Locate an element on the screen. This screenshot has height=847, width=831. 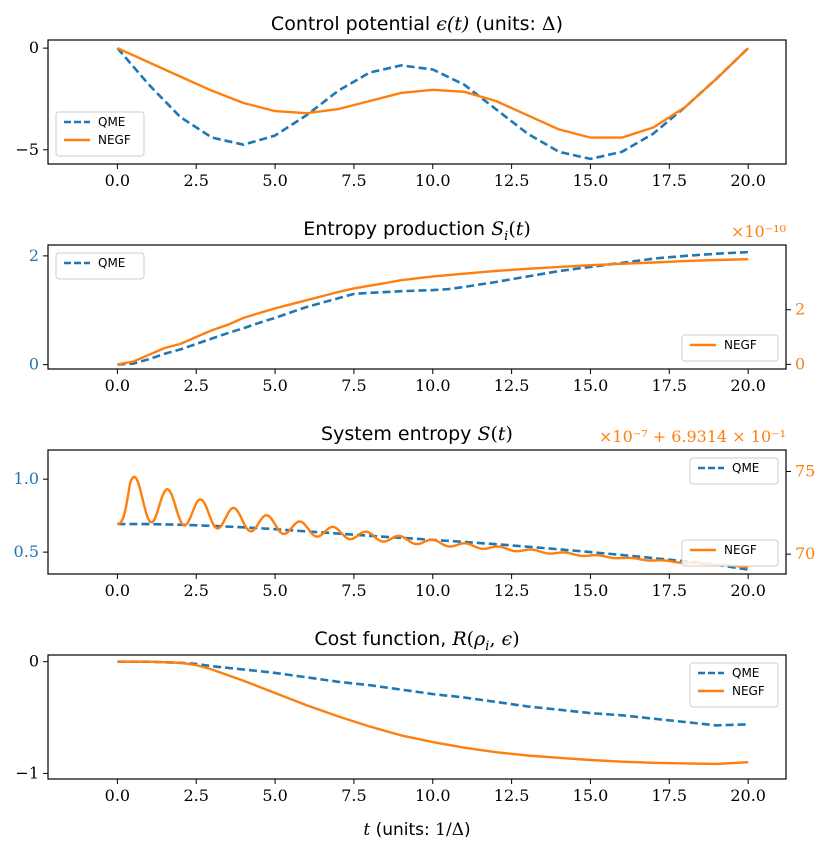
panel-title: System entropy S(t) is located at coordinates (417, 434).